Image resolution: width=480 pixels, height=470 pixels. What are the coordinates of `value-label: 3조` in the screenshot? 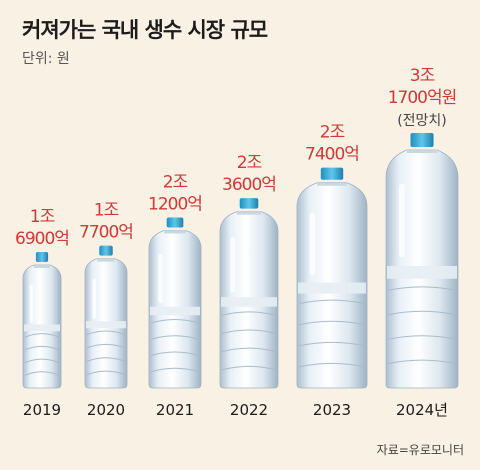 It's located at (422, 76).